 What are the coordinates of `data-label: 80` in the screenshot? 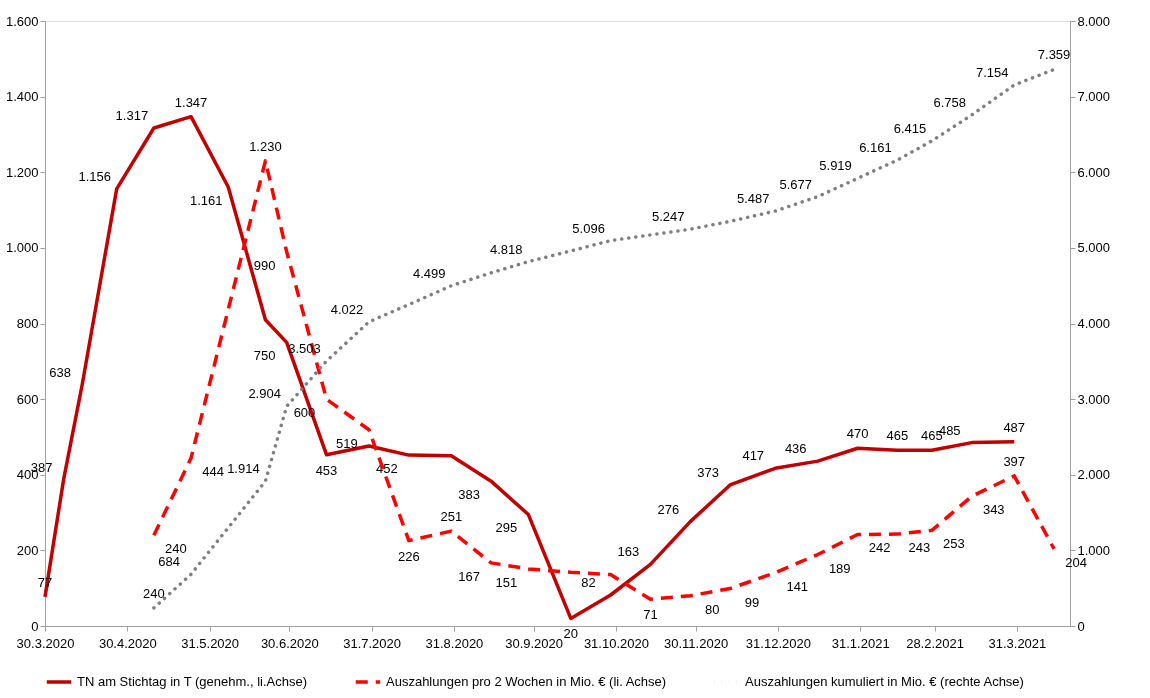 It's located at (712, 609).